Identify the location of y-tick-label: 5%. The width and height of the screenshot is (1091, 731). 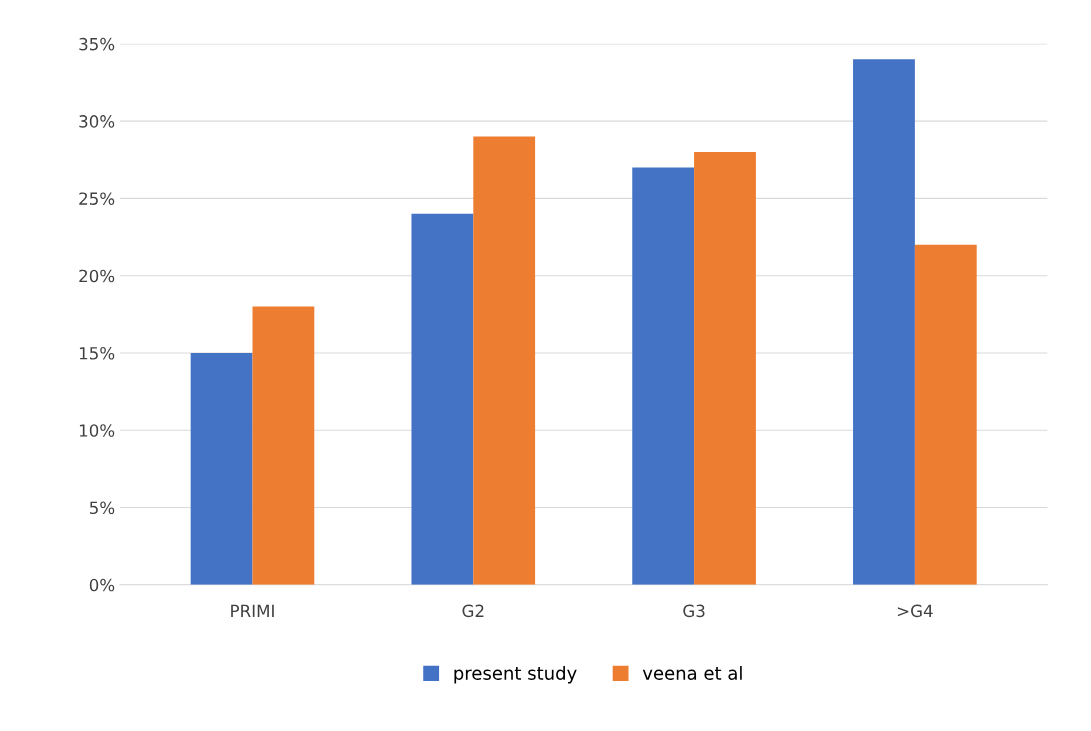
(102, 508).